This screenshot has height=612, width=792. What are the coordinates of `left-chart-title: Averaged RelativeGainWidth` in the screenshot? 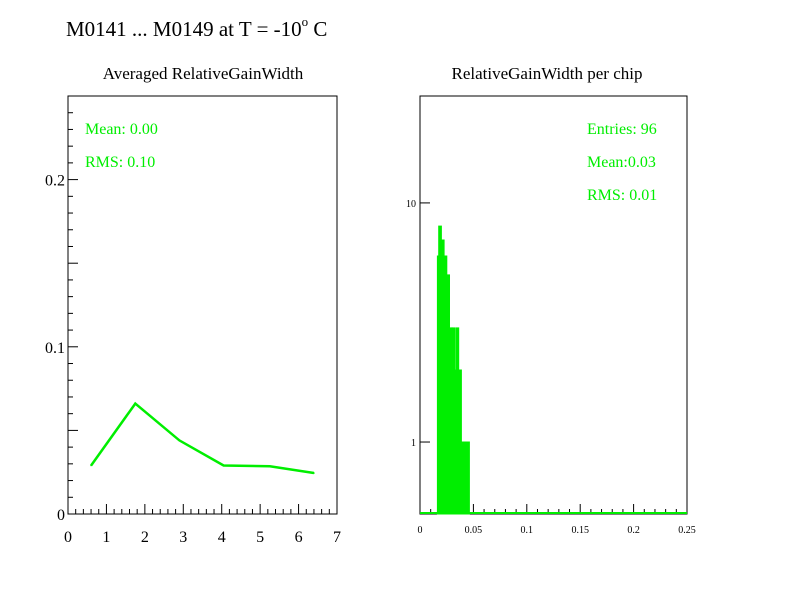 It's located at (203, 73).